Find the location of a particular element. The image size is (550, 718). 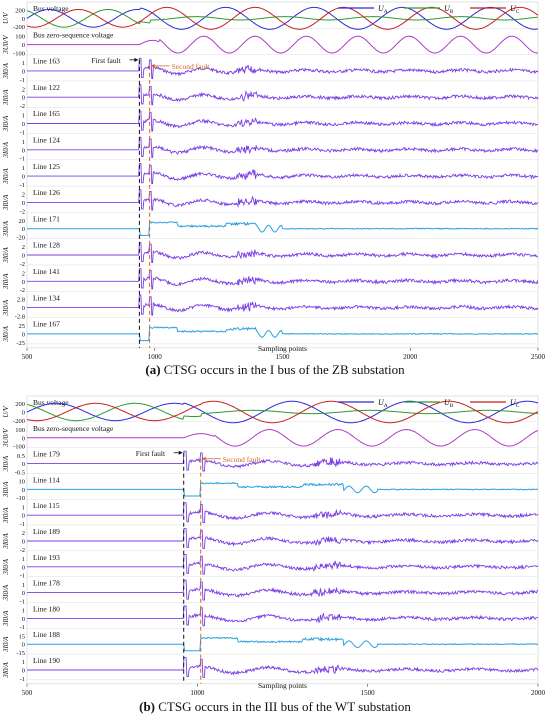

panel-0-row-12-series is located at coordinates (283, 334).